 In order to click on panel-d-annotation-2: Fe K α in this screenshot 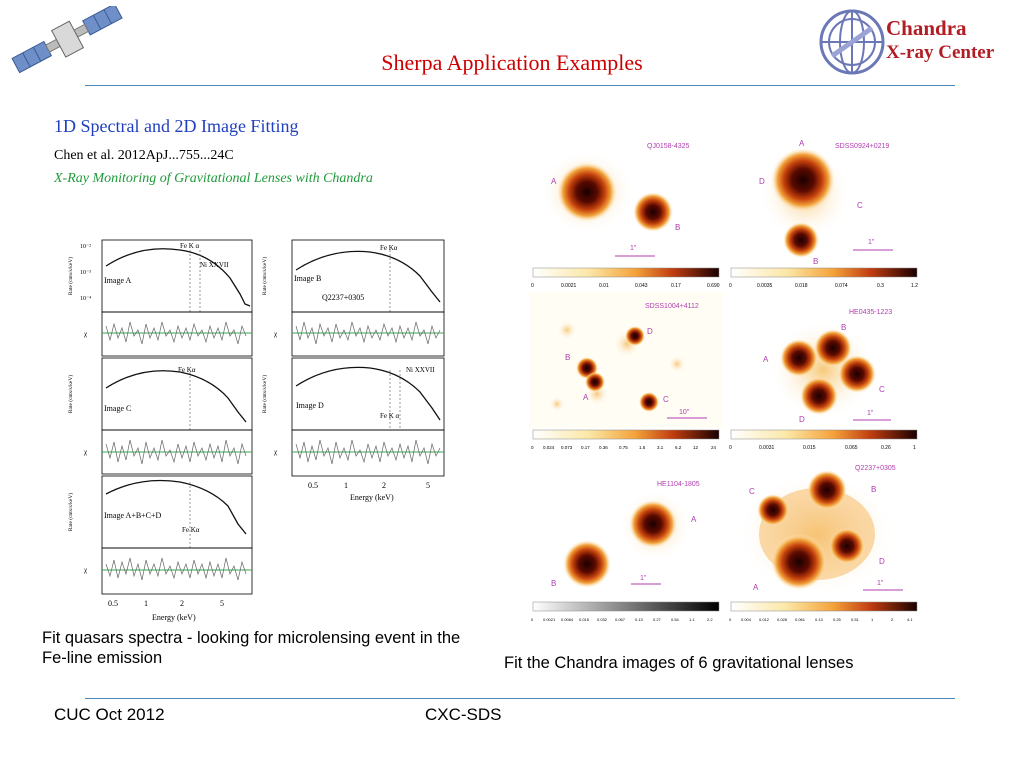, I will do `click(390, 416)`.